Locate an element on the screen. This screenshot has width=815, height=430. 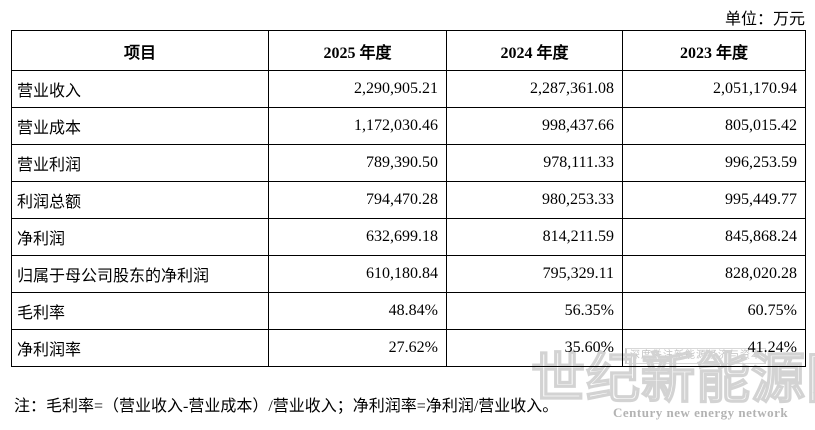
unit-label: 单位：万元 is located at coordinates (764, 19).